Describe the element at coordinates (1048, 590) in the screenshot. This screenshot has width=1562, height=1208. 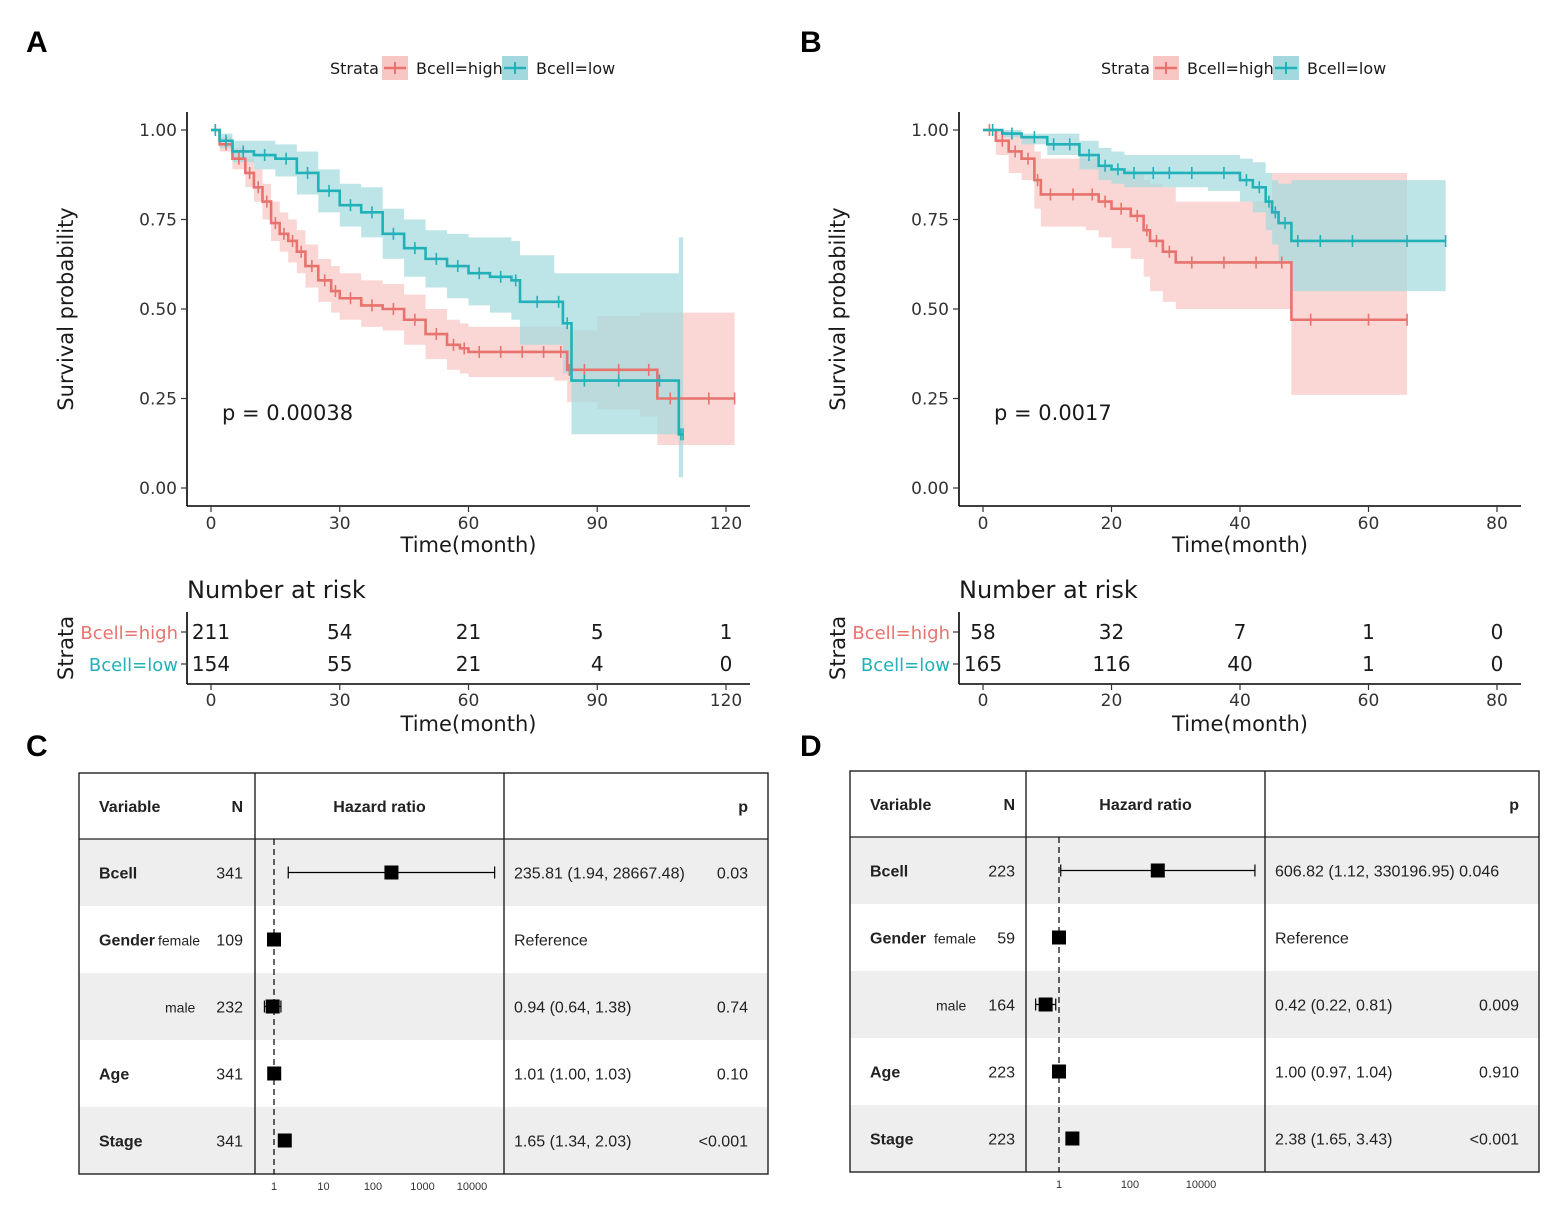
I see `risk-table-title: Number at risk` at that location.